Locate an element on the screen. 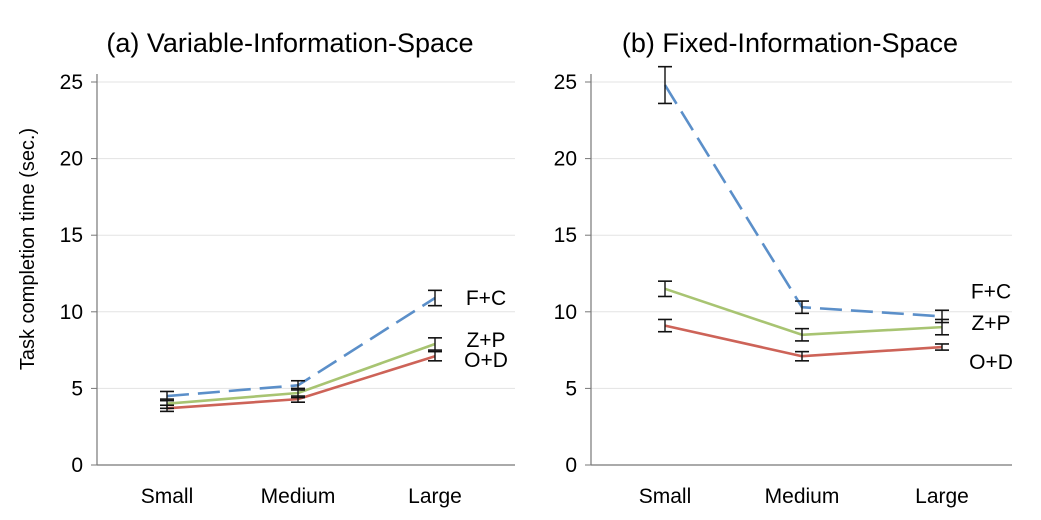 This screenshot has height=520, width=1041. series-line-z-p is located at coordinates (301, 374).